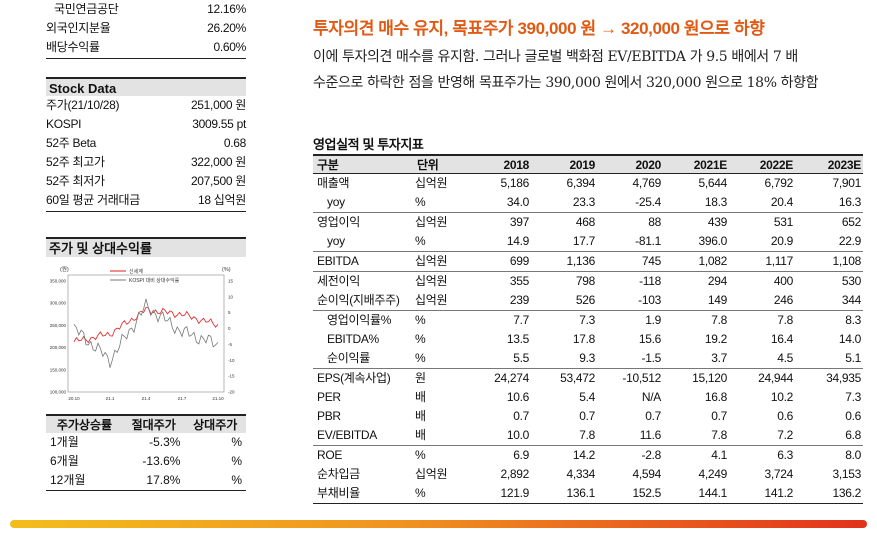 The image size is (877, 548). I want to click on financials-cell: -81.1, so click(648, 241).